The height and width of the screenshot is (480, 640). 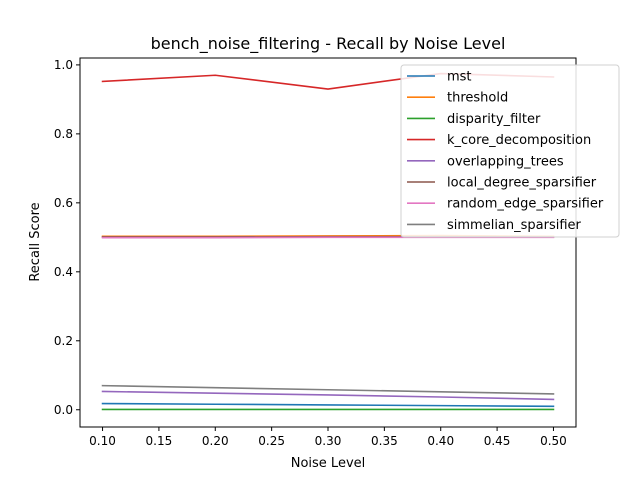 What do you see at coordinates (63, 341) in the screenshot?
I see `y-tick-label: 0.2` at bounding box center [63, 341].